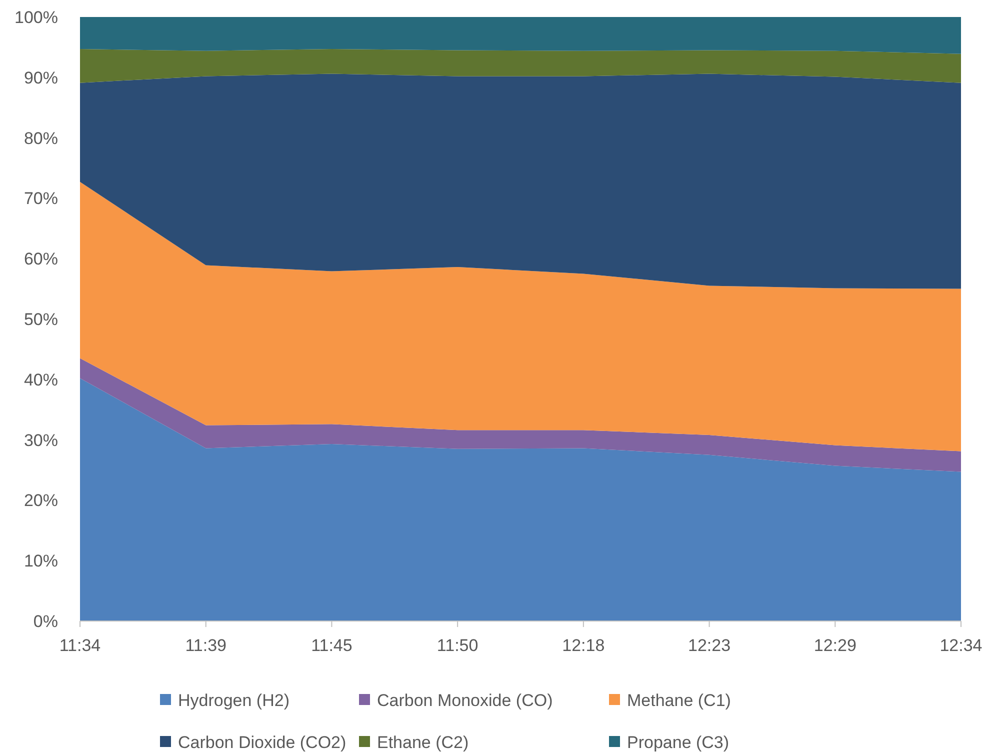 This screenshot has width=995, height=756. Describe the element at coordinates (41, 198) in the screenshot. I see `y-tick-label: 70%` at that location.